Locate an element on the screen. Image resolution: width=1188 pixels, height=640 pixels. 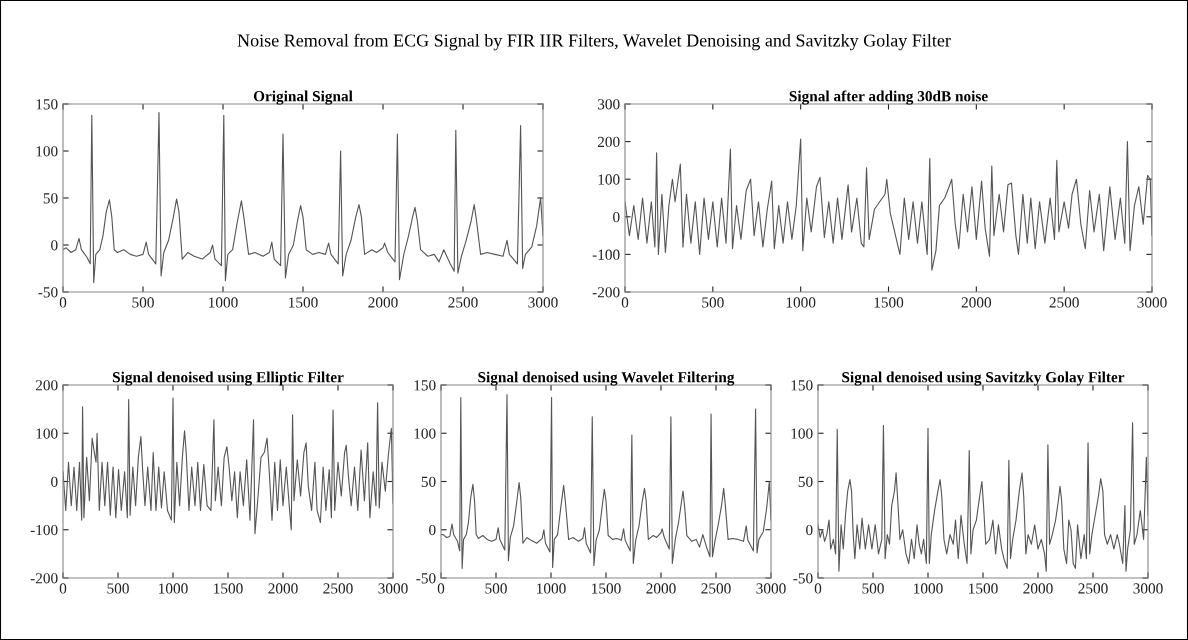
chart-title: Signal denoised using Elliptic Filter is located at coordinates (228, 378).